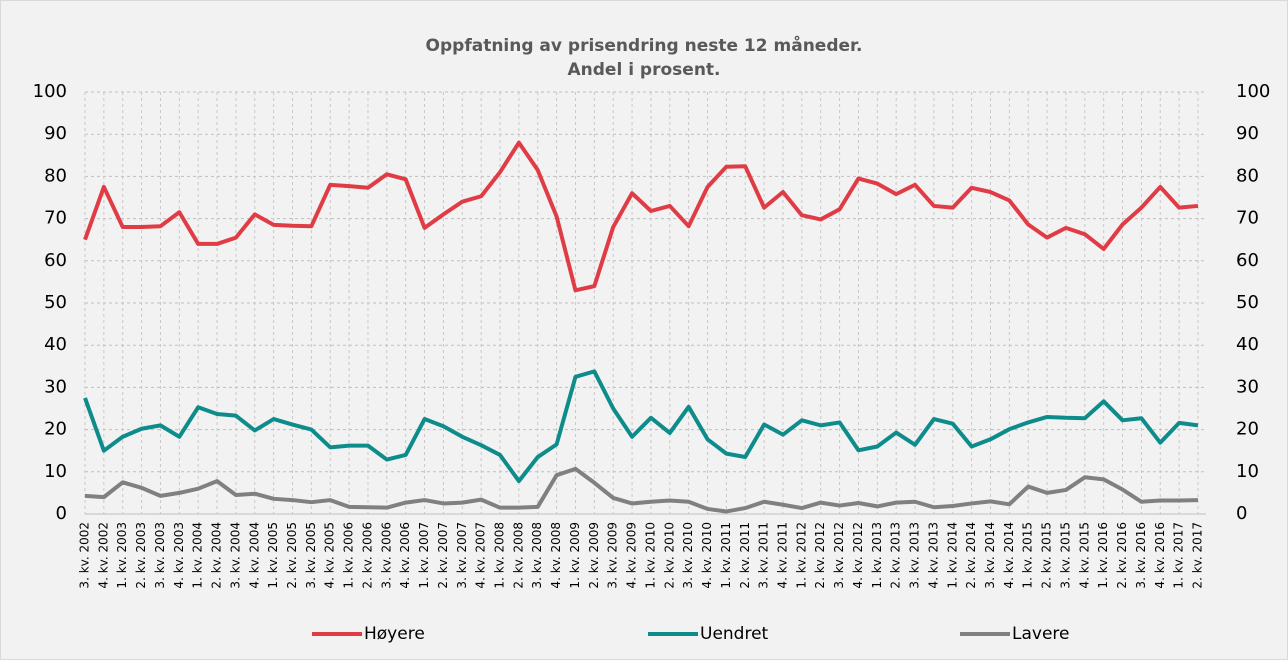  Describe the element at coordinates (896, 555) in the screenshot. I see `x-tick-label: 2. kv. 2013` at that location.